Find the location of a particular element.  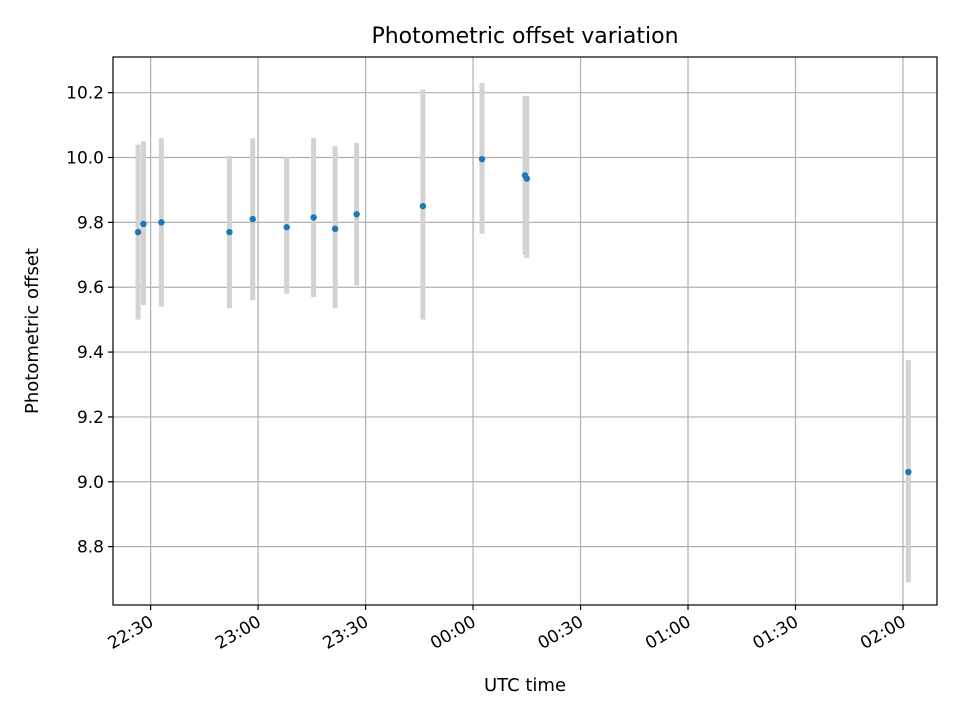

y-tick-label: 9.4 is located at coordinates (90, 353).